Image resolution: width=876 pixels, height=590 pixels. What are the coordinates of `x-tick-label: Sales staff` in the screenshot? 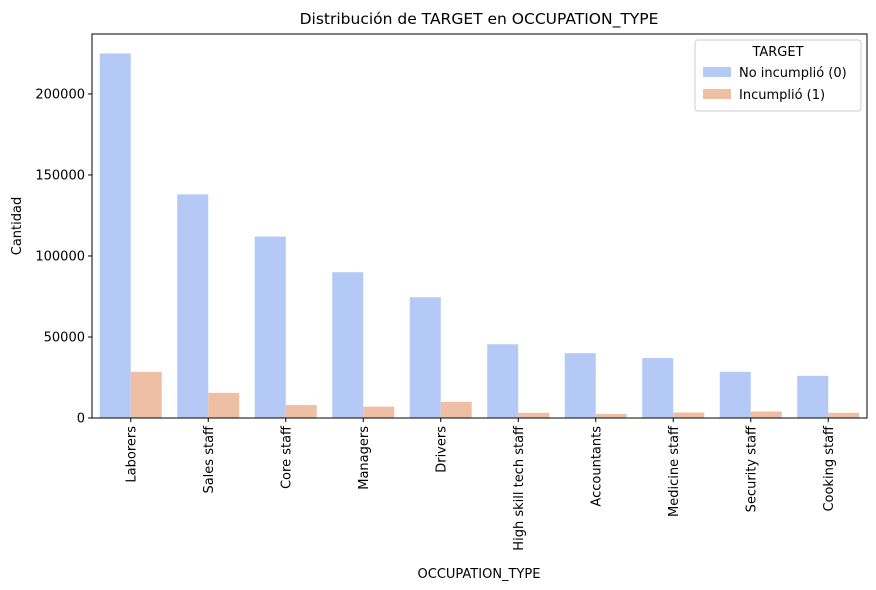 It's located at (209, 459).